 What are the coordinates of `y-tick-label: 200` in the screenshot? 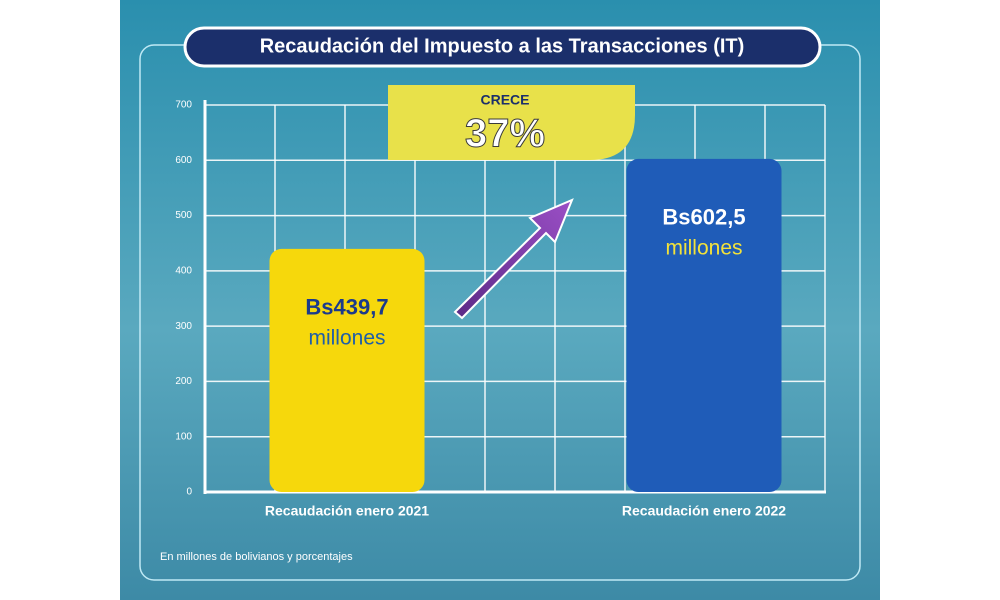 It's located at (183, 381).